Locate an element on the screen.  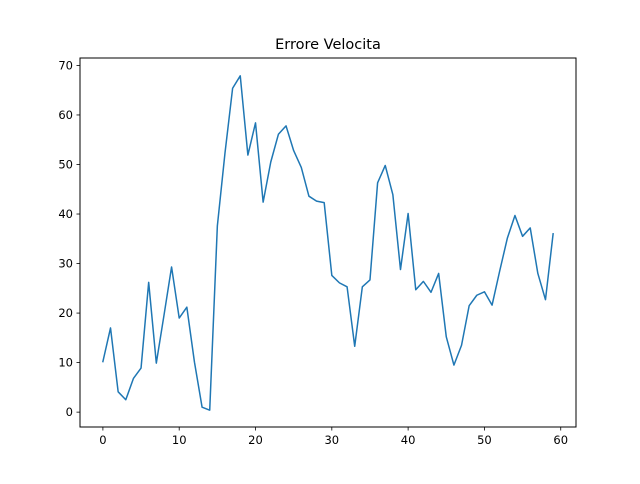
x-tick-label: 0 is located at coordinates (102, 440).